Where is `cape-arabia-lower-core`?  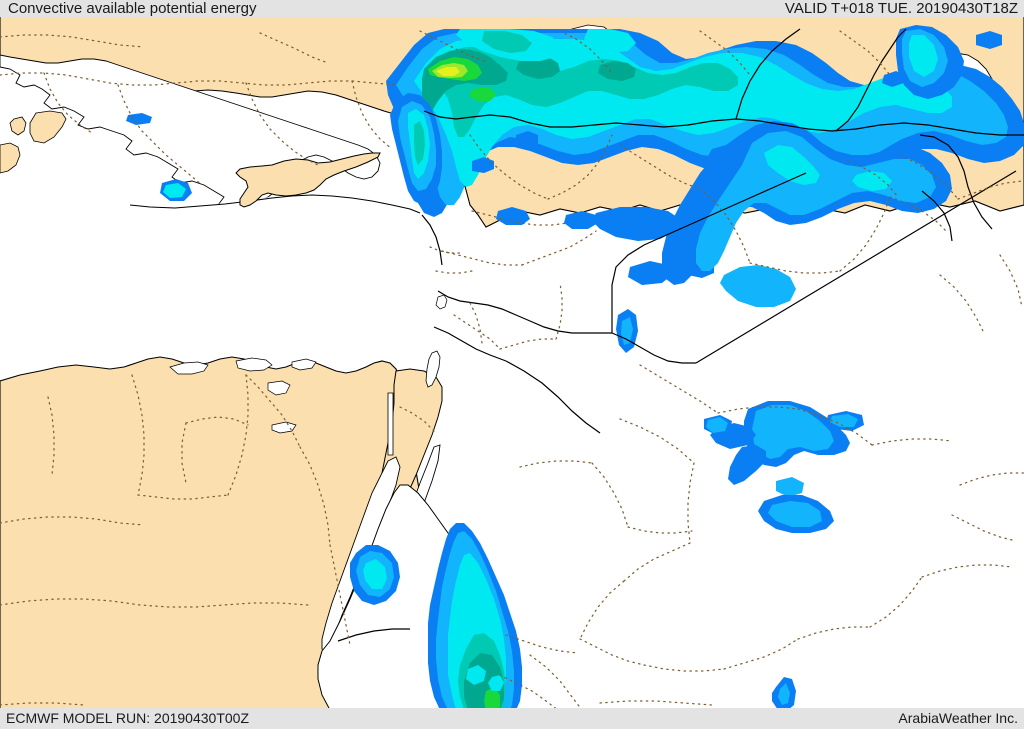
cape-arabia-lower-core is located at coordinates (795, 514).